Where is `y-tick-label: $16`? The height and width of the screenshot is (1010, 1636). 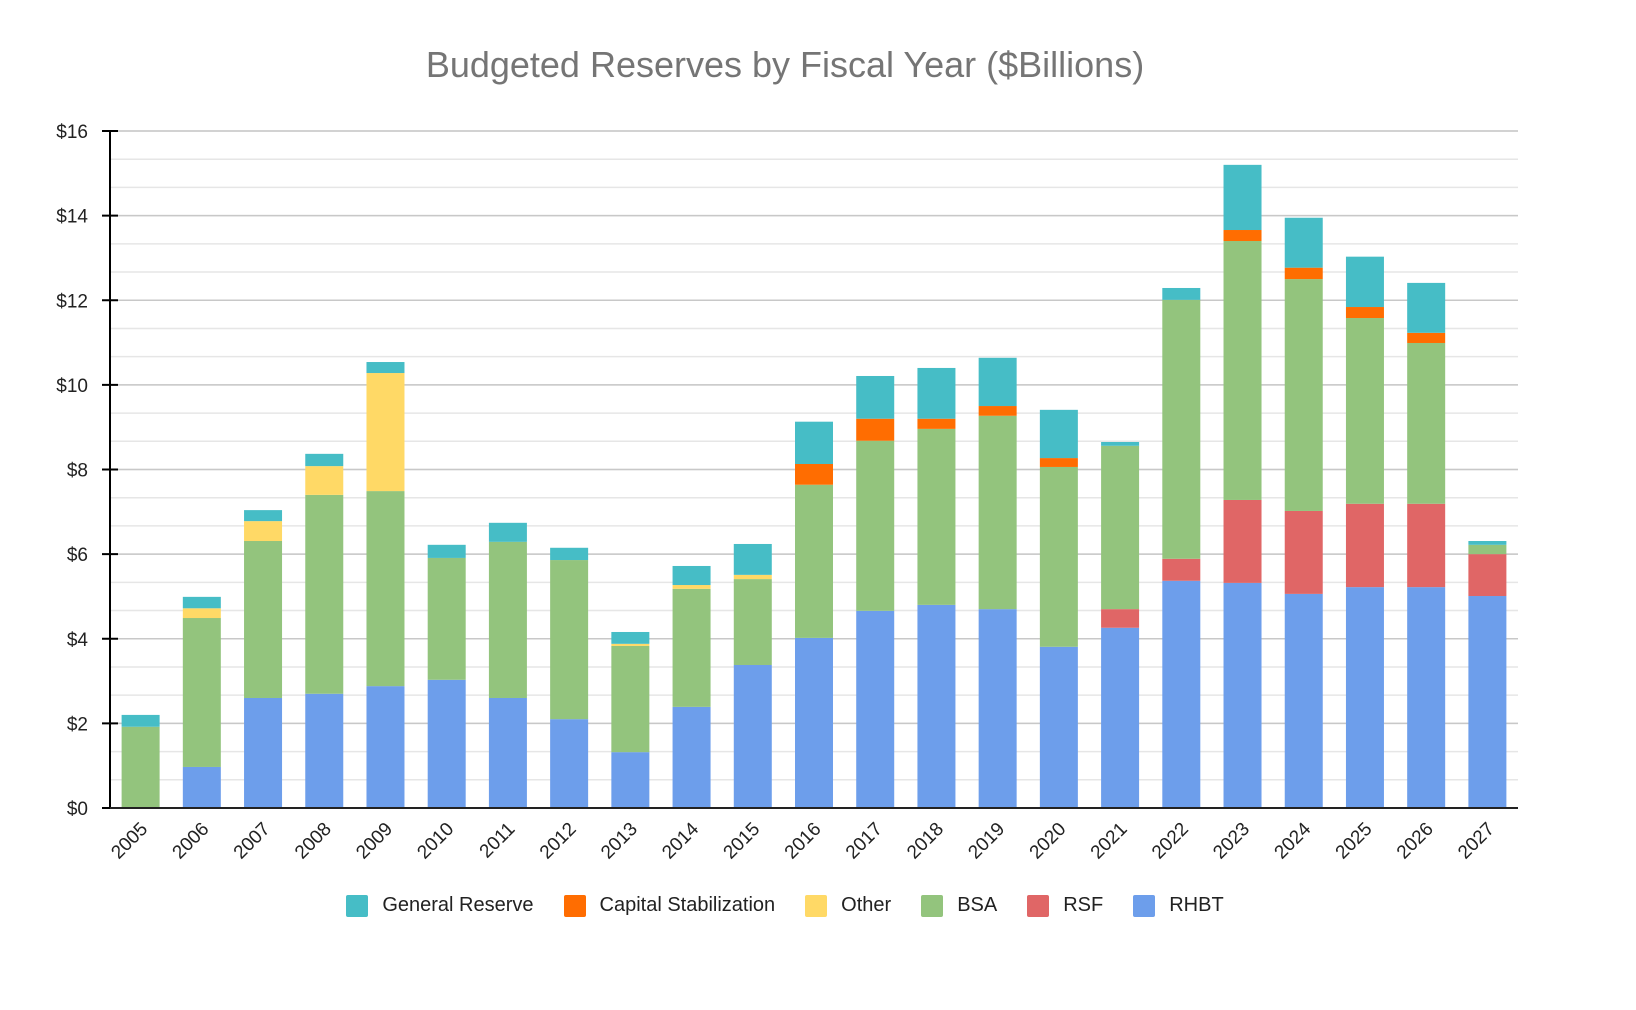 y-tick-label: $16 is located at coordinates (72, 132).